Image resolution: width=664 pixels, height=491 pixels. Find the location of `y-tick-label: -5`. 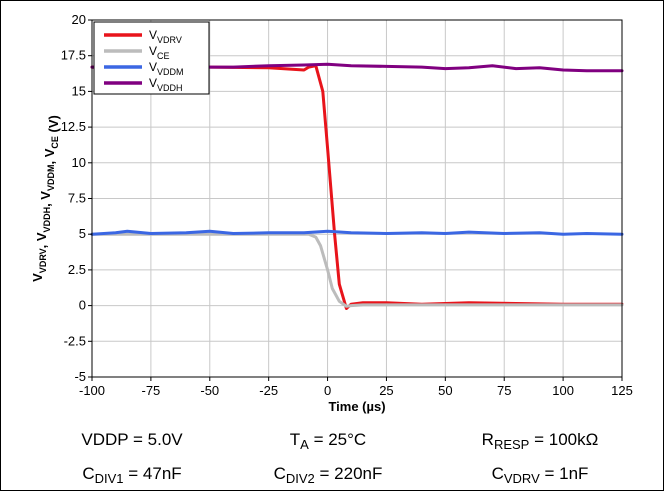

y-tick-label: -5 is located at coordinates (80, 376).